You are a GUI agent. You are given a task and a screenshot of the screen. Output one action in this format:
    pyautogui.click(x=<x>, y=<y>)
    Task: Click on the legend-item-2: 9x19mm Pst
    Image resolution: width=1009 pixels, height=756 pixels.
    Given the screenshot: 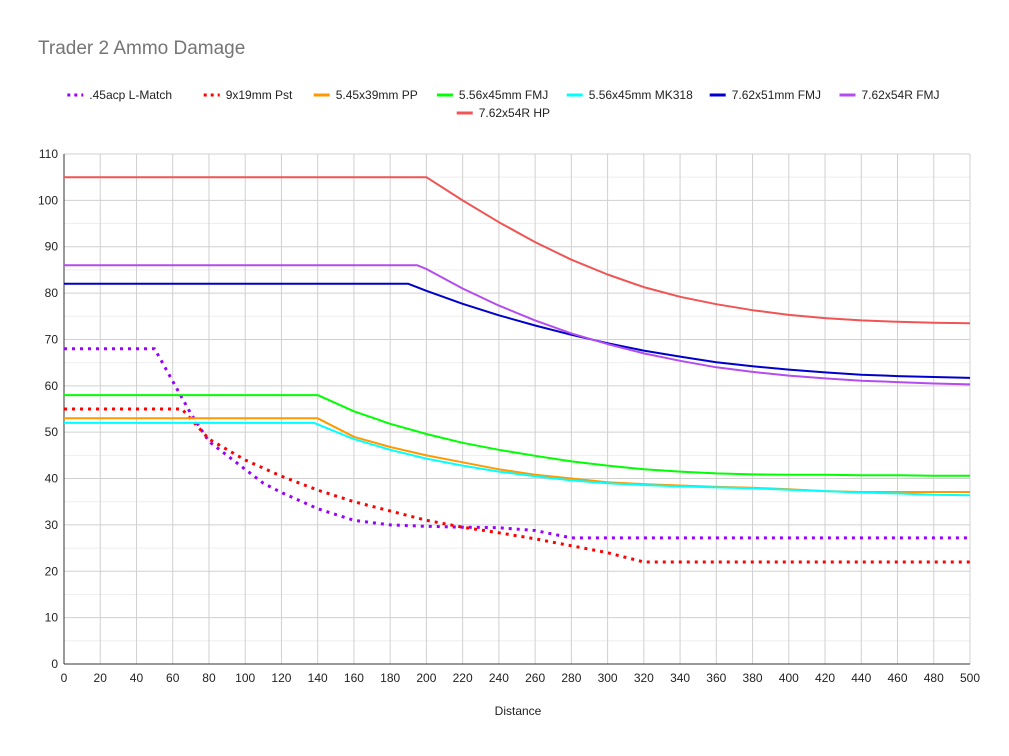 What is the action you would take?
    pyautogui.click(x=248, y=95)
    